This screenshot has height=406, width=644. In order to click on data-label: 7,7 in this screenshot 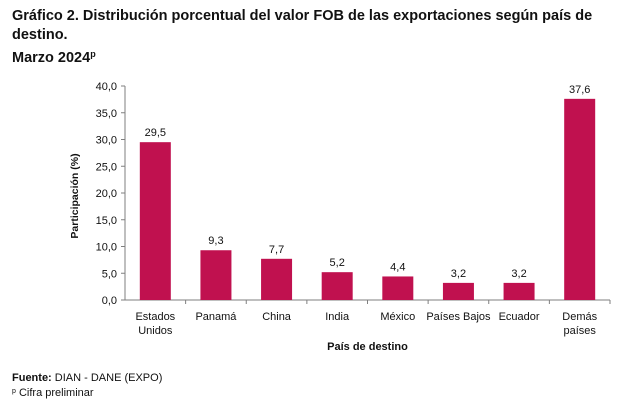, I will do `click(276, 250)`.